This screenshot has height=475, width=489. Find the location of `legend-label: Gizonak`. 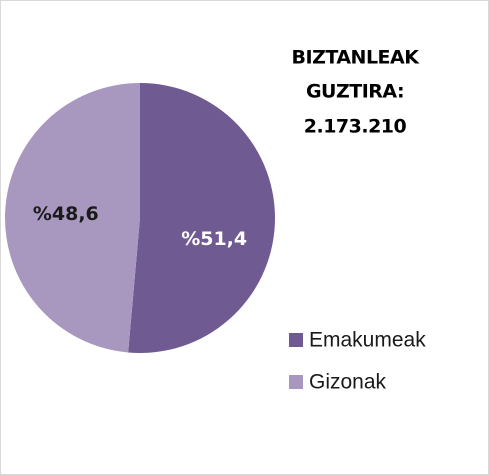

legend-label: Gizonak is located at coordinates (348, 382).